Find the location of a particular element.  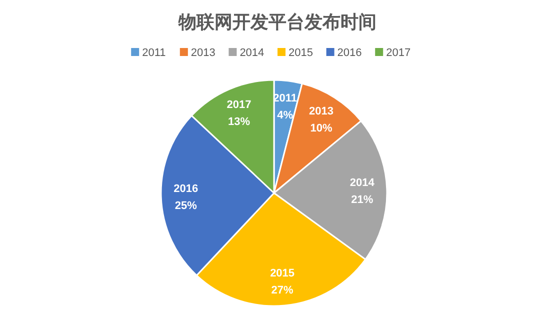

legend-label: 2015 is located at coordinates (300, 53).